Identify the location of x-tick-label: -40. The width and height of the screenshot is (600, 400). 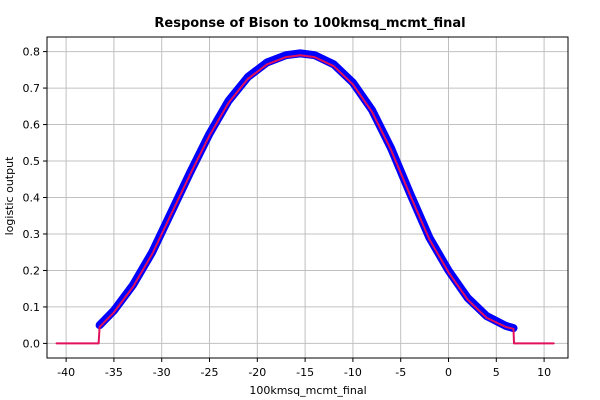
(66, 372).